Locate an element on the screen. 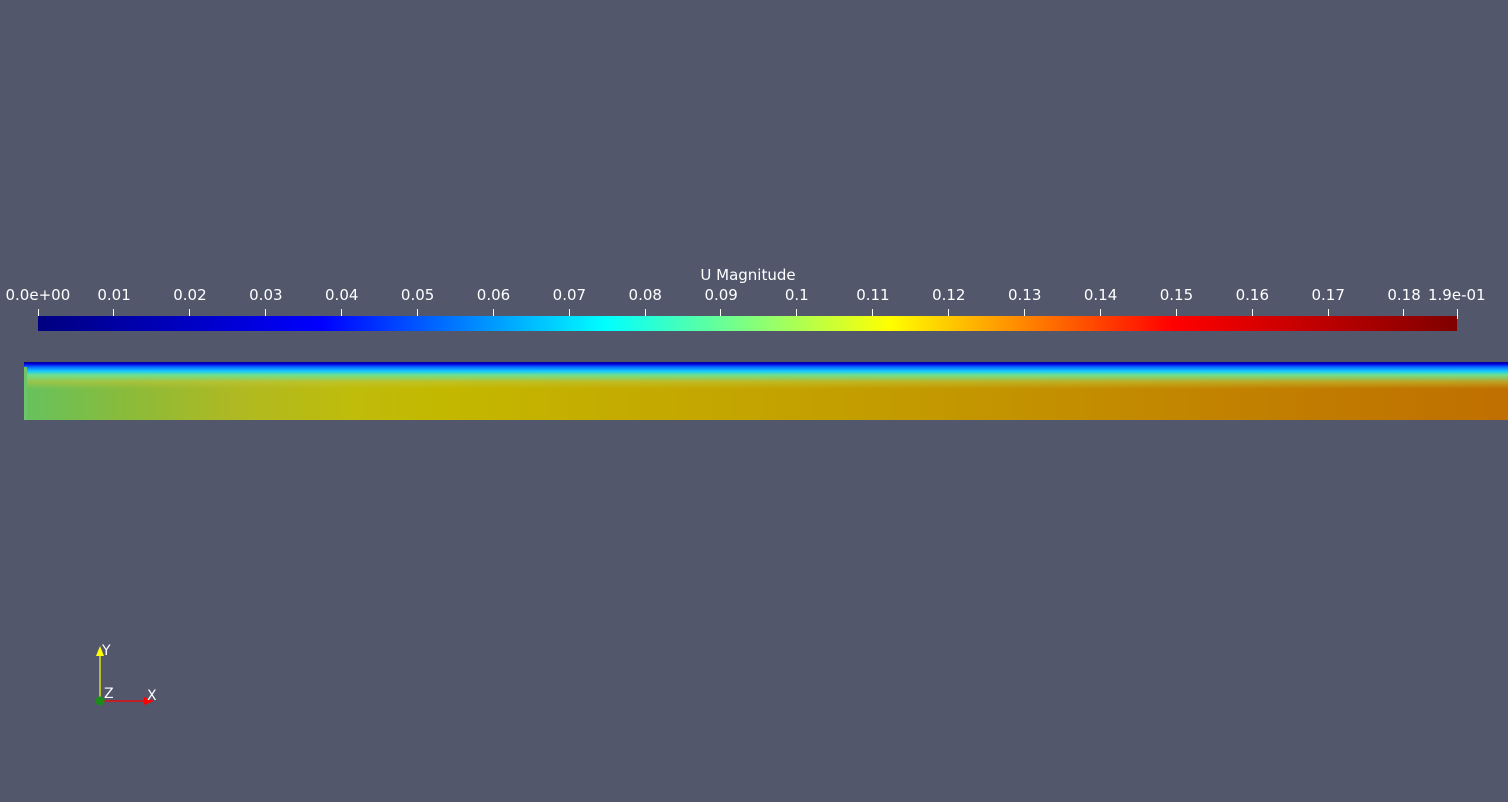  color-legend-tick-label: 0.06 is located at coordinates (493, 295).